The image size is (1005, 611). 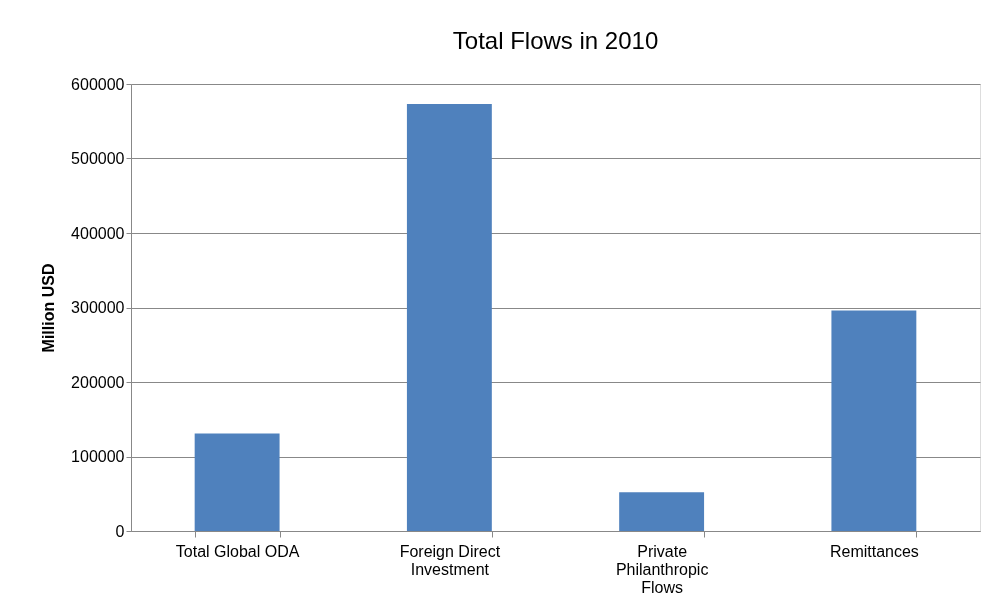 I want to click on x-tick-label: Private Philanthropic Flows, so click(x=662, y=569).